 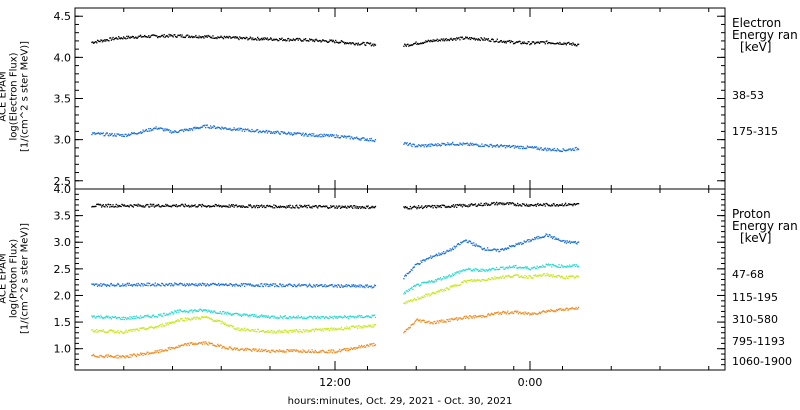 I want to click on legend-item-1060-1900: 1060-1900, so click(x=762, y=361).